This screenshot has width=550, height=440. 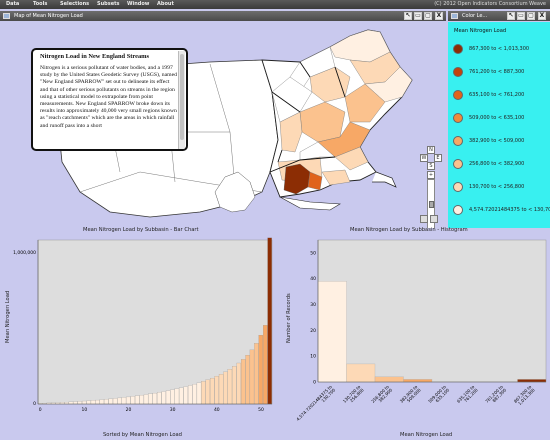 I want to click on menu-about: About, so click(x=165, y=4).